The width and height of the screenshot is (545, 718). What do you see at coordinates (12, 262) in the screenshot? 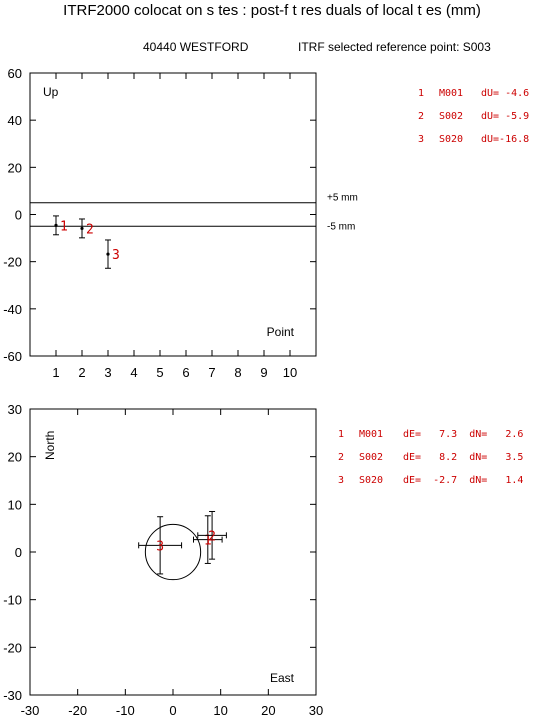
I see `up-y-tick-label: -20` at bounding box center [12, 262].